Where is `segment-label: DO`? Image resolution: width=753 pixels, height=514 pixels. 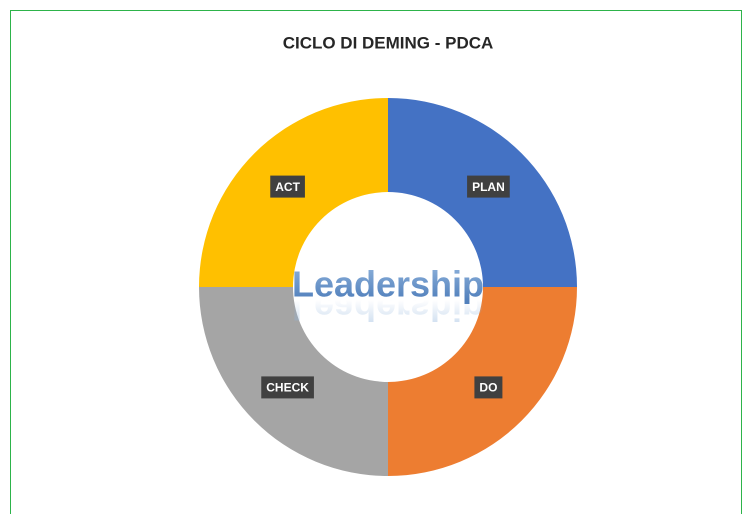 segment-label: DO is located at coordinates (488, 387).